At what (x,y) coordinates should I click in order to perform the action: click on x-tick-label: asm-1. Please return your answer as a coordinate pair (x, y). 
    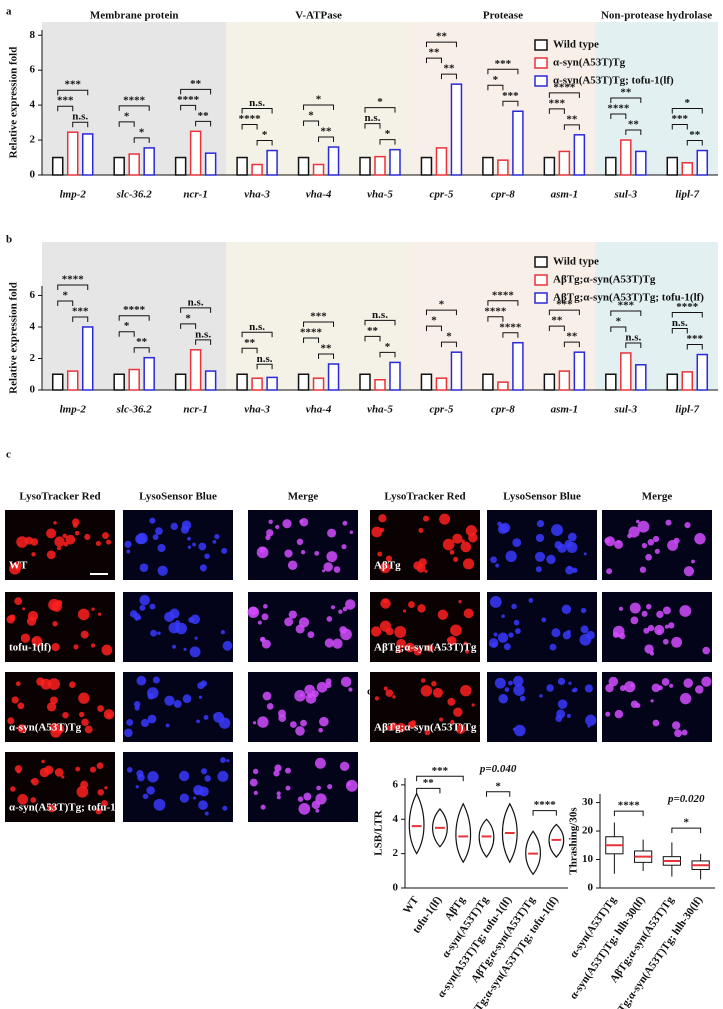
    Looking at the image, I should click on (565, 410).